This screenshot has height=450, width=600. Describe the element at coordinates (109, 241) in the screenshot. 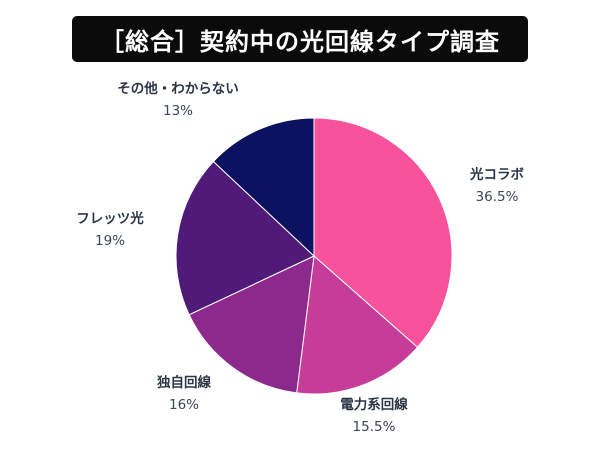

I see `slice-percent: 19%` at that location.